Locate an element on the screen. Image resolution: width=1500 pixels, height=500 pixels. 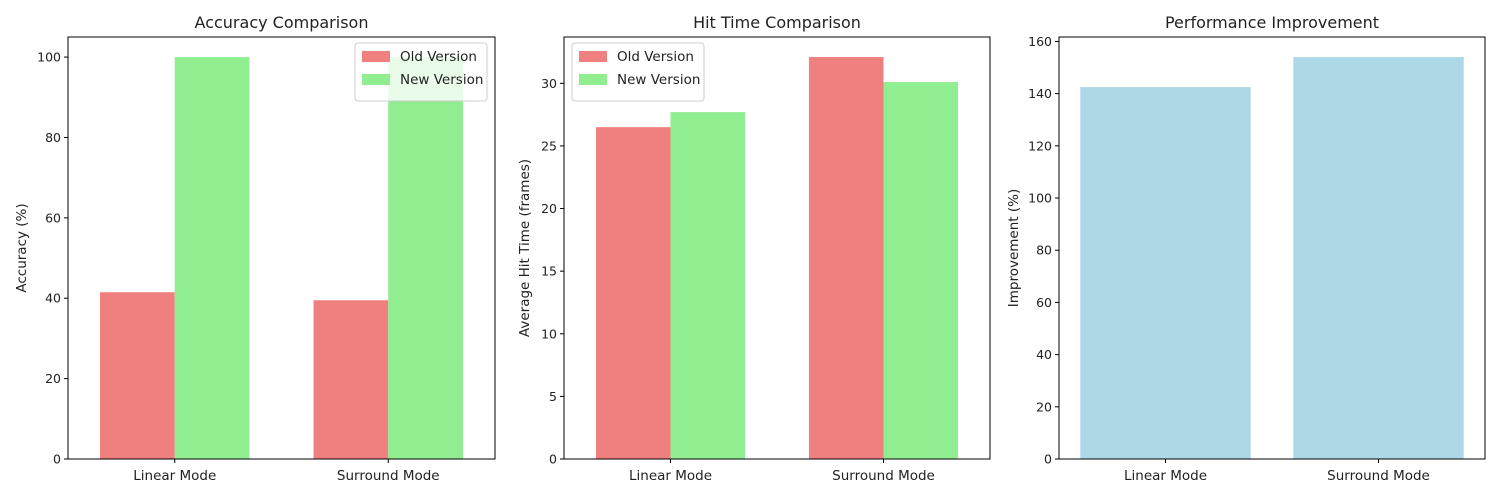
y-tick-label: 160 is located at coordinates (1040, 41).